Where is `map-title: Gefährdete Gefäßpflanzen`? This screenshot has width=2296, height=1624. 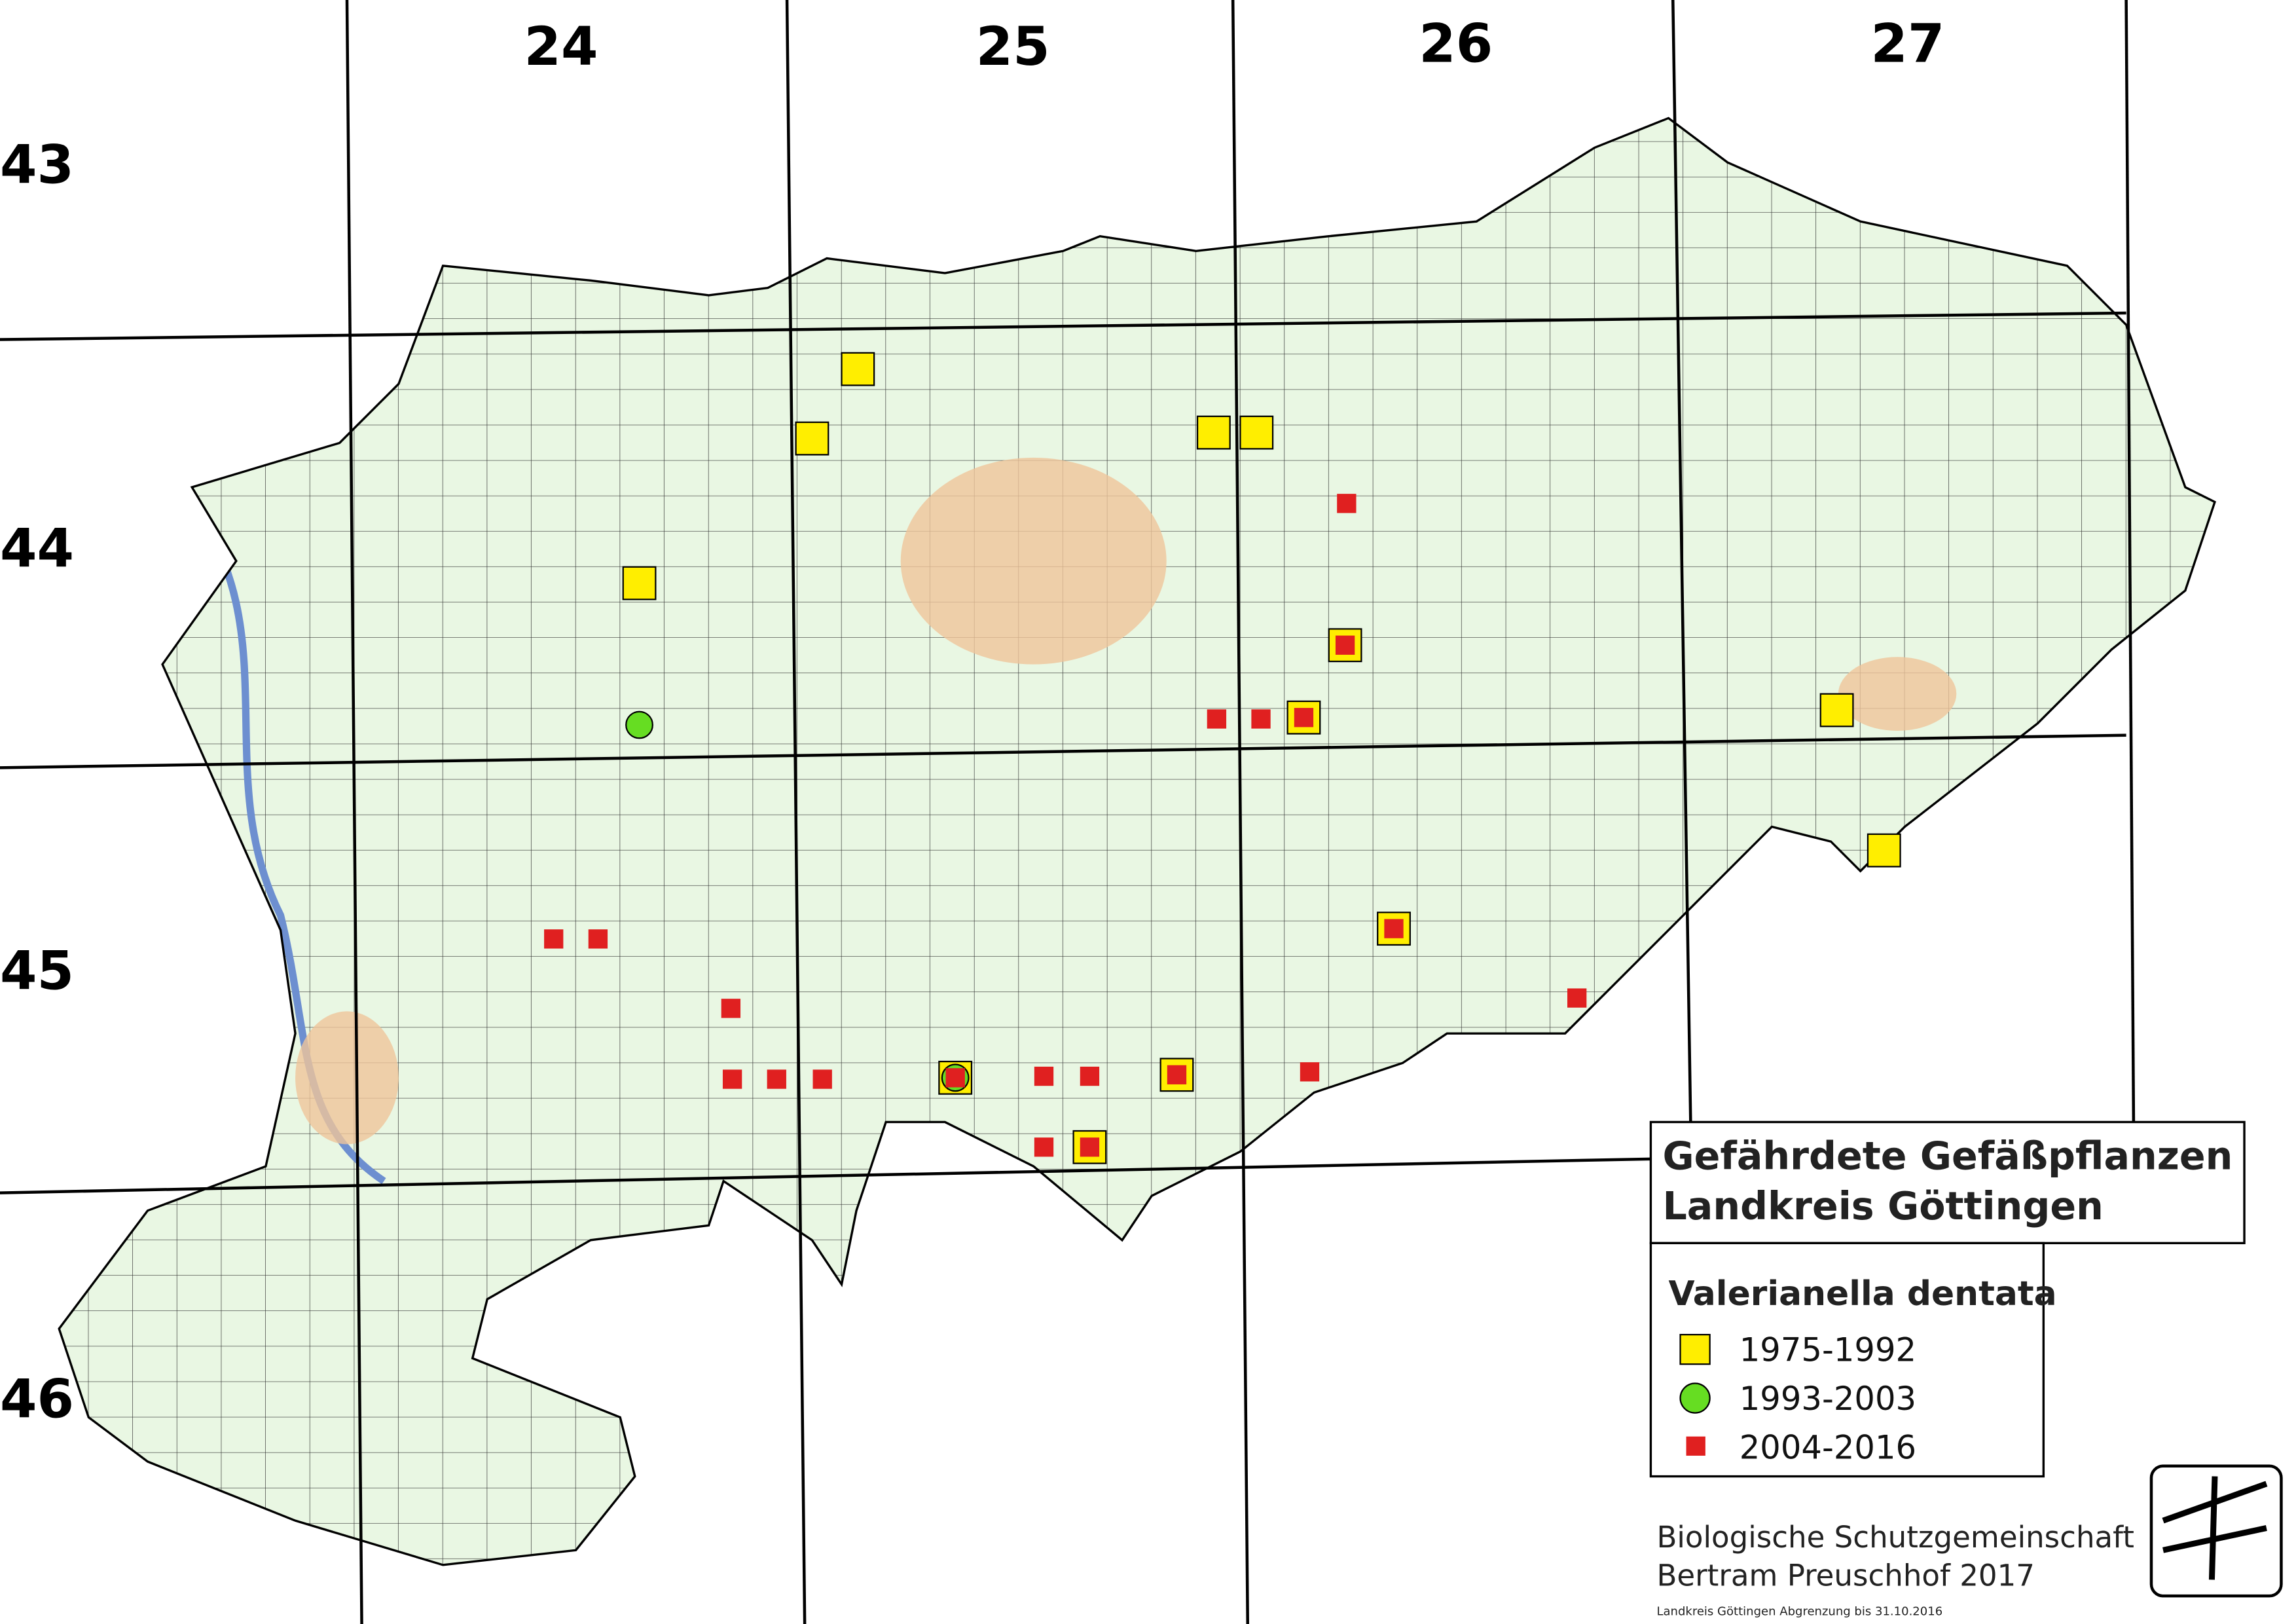 map-title: Gefährdete Gefäßpflanzen is located at coordinates (1947, 1156).